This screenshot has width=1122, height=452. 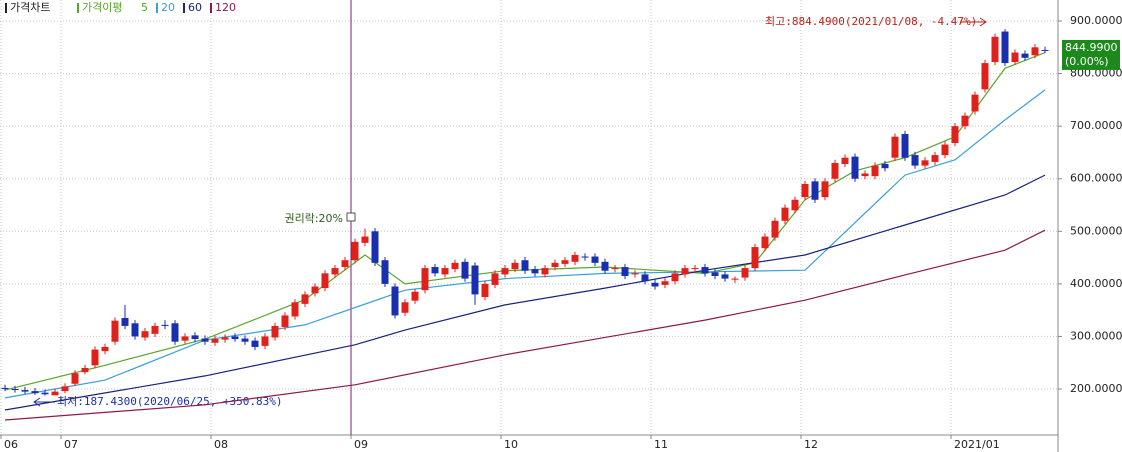 I want to click on legend-text: 20, so click(x=168, y=7).